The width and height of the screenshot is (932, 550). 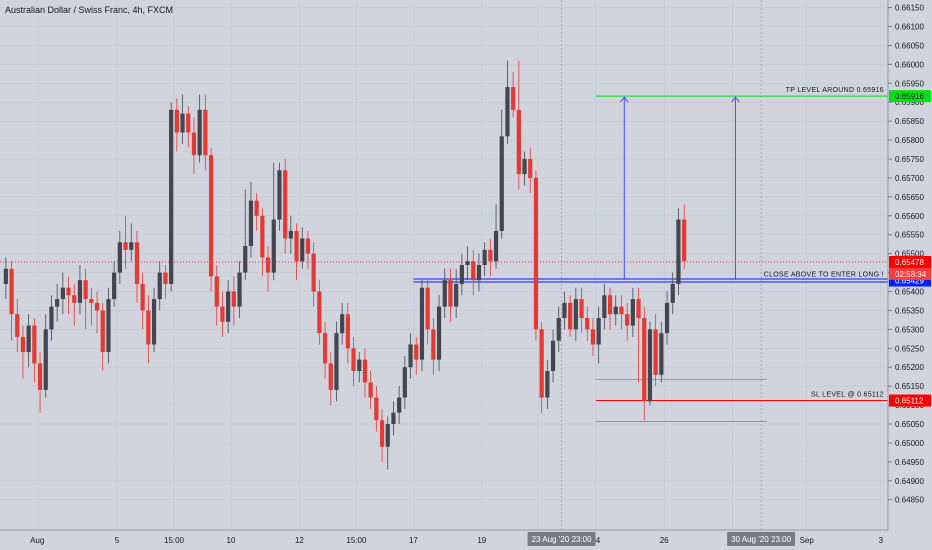 I want to click on y-tick-label: 0.65700, so click(x=909, y=178).